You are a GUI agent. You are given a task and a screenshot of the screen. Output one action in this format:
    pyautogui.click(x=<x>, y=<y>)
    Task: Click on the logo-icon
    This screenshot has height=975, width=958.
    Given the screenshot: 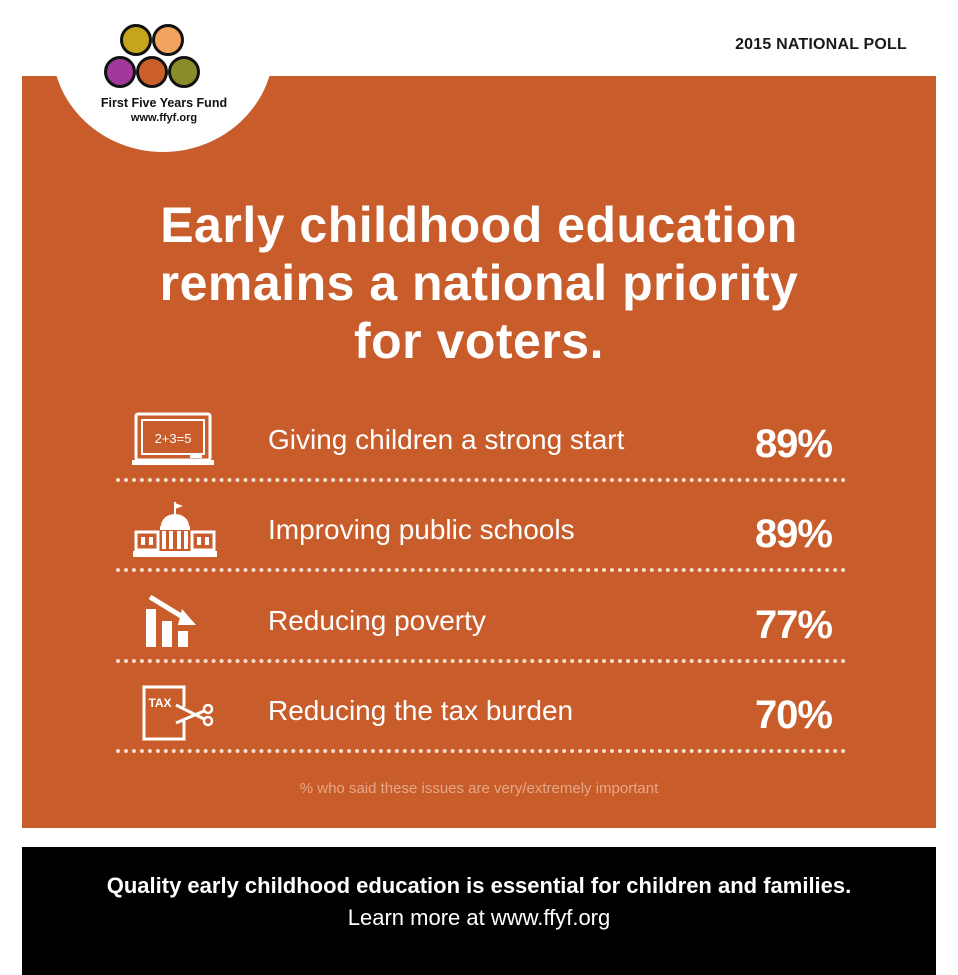 What is the action you would take?
    pyautogui.click(x=162, y=57)
    